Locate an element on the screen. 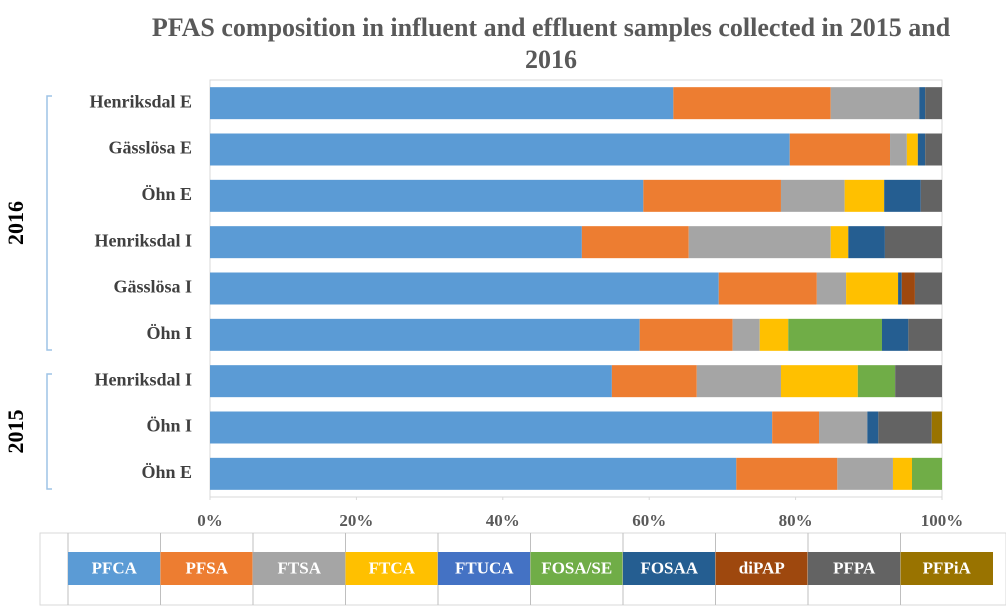 The width and height of the screenshot is (1006, 608). x-tick-label: 100% is located at coordinates (942, 520).